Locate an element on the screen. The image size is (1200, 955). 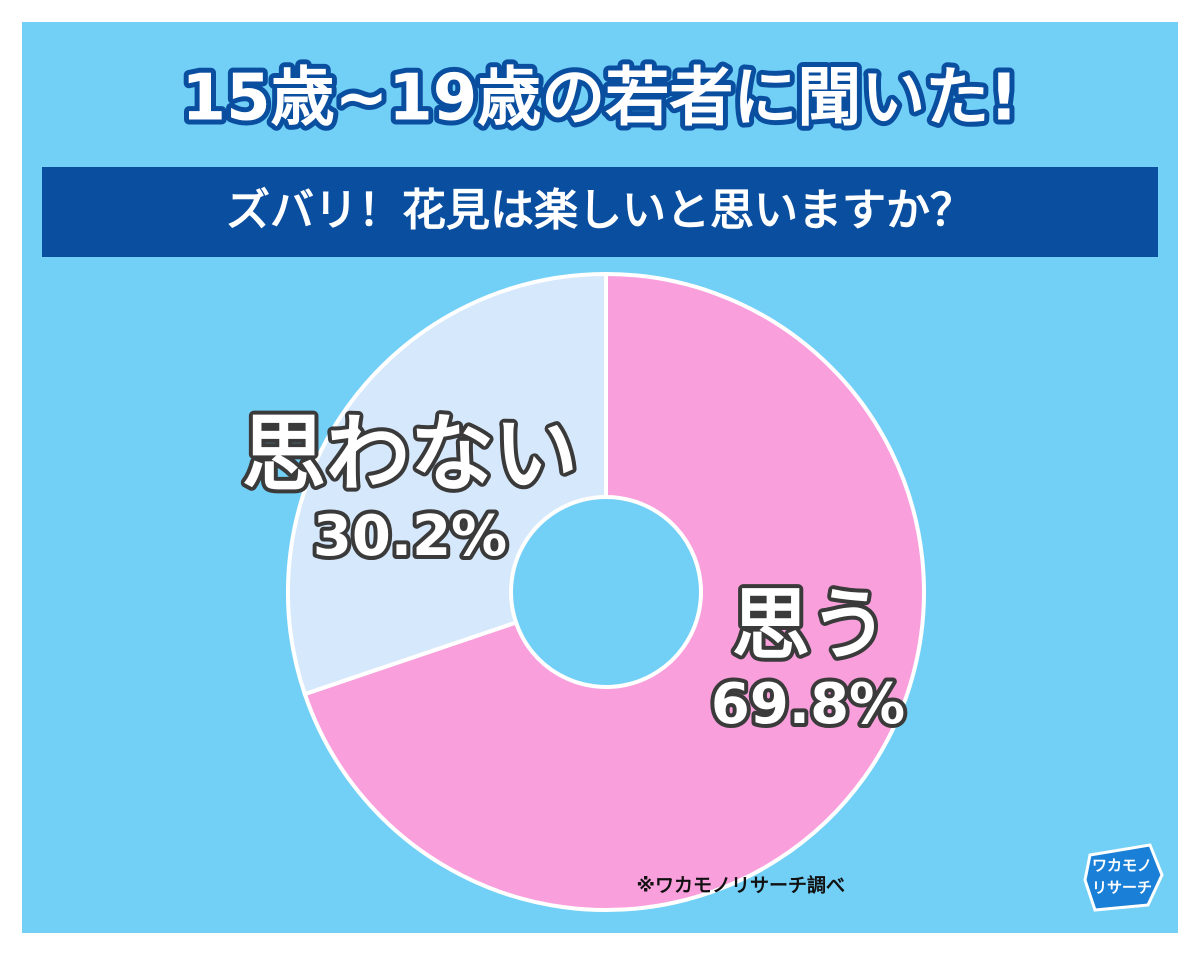
source-note: ※ワカモノリサーチ調べ is located at coordinates (741, 885).